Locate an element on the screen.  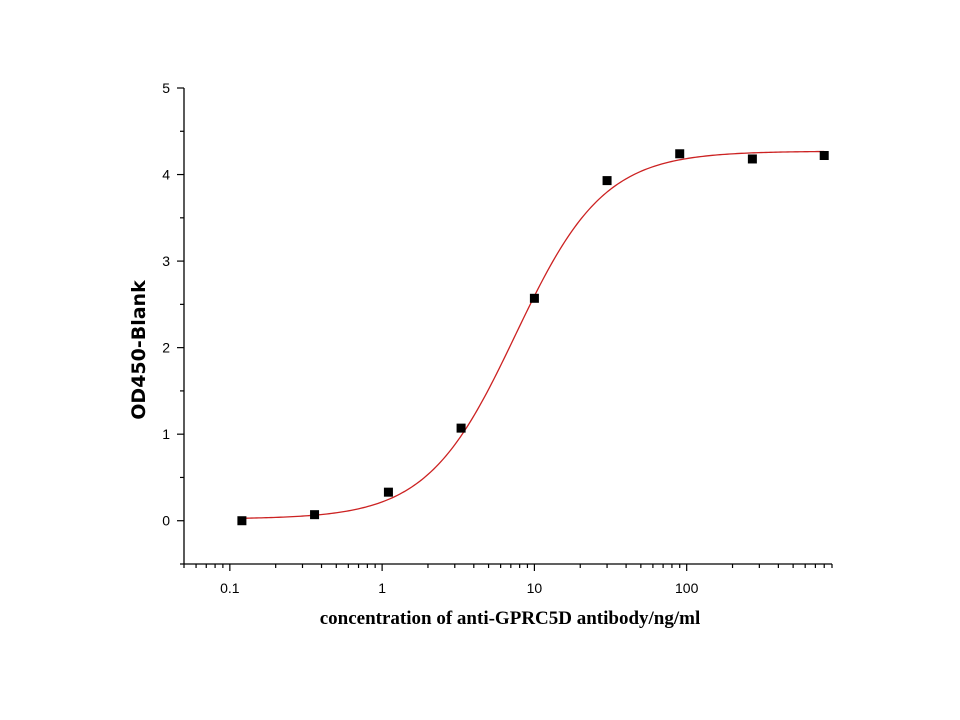
y-tick-label: 0 is located at coordinates (166, 521).